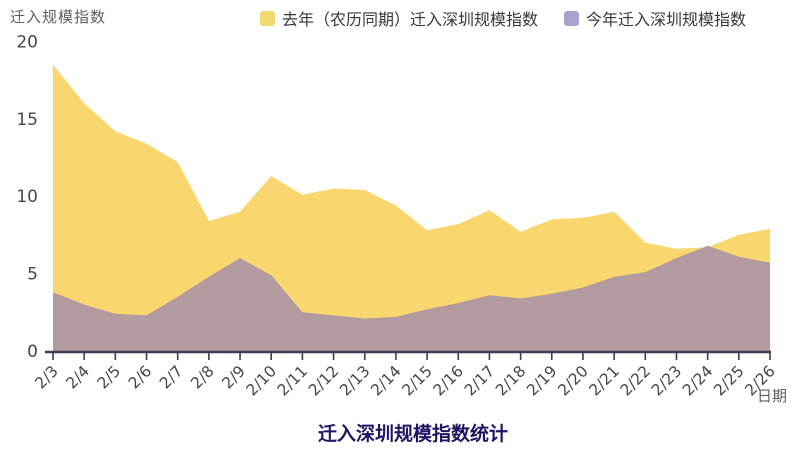 This screenshot has height=450, width=800. I want to click on y-tick-label: 20, so click(27, 42).